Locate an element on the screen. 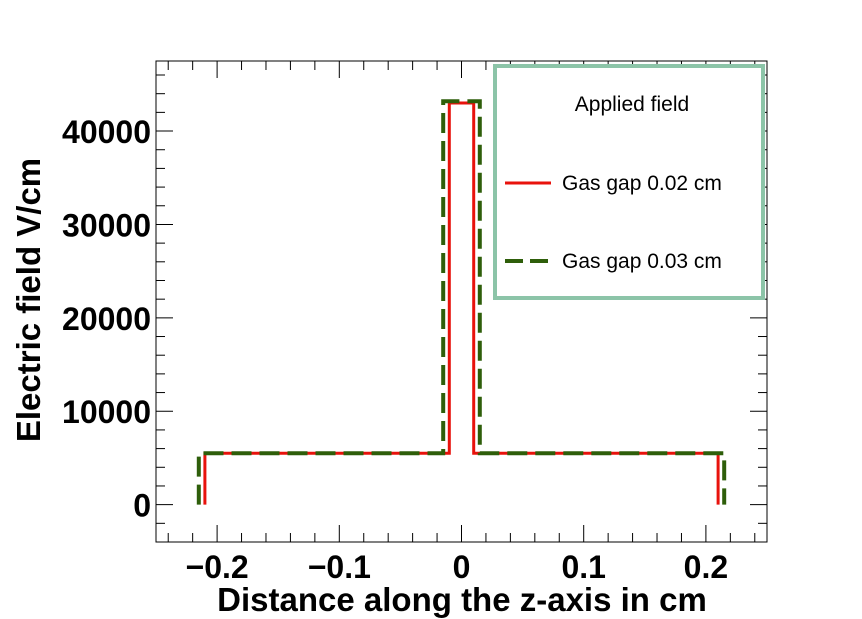  y-axis-tick-labels: 0 10000 20000 30000 40000 is located at coordinates (106, 319).